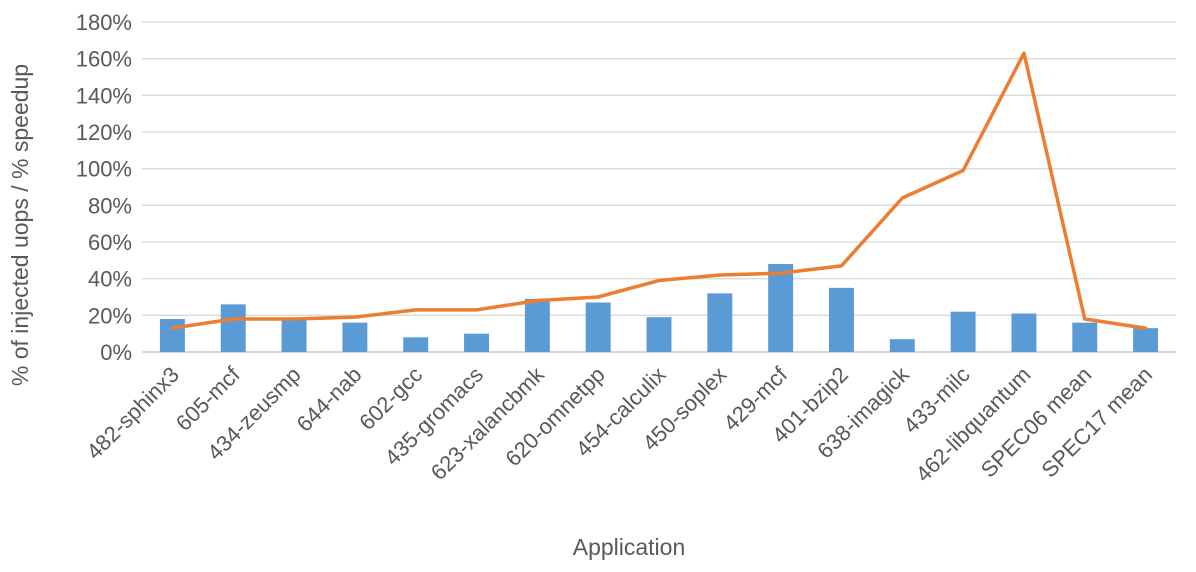  Describe the element at coordinates (629, 547) in the screenshot. I see `x-axis-title: Application` at that location.